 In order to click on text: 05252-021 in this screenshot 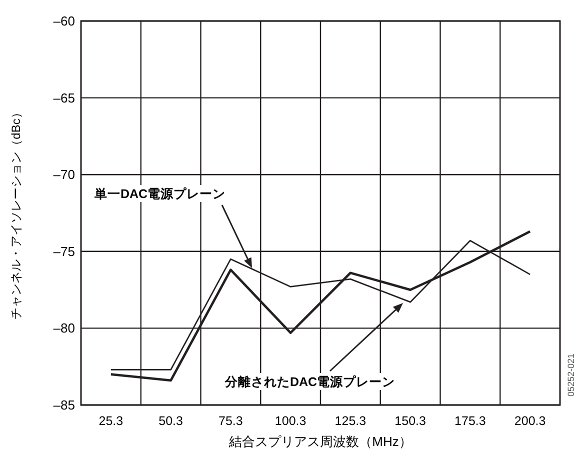, I will do `click(571, 375)`.